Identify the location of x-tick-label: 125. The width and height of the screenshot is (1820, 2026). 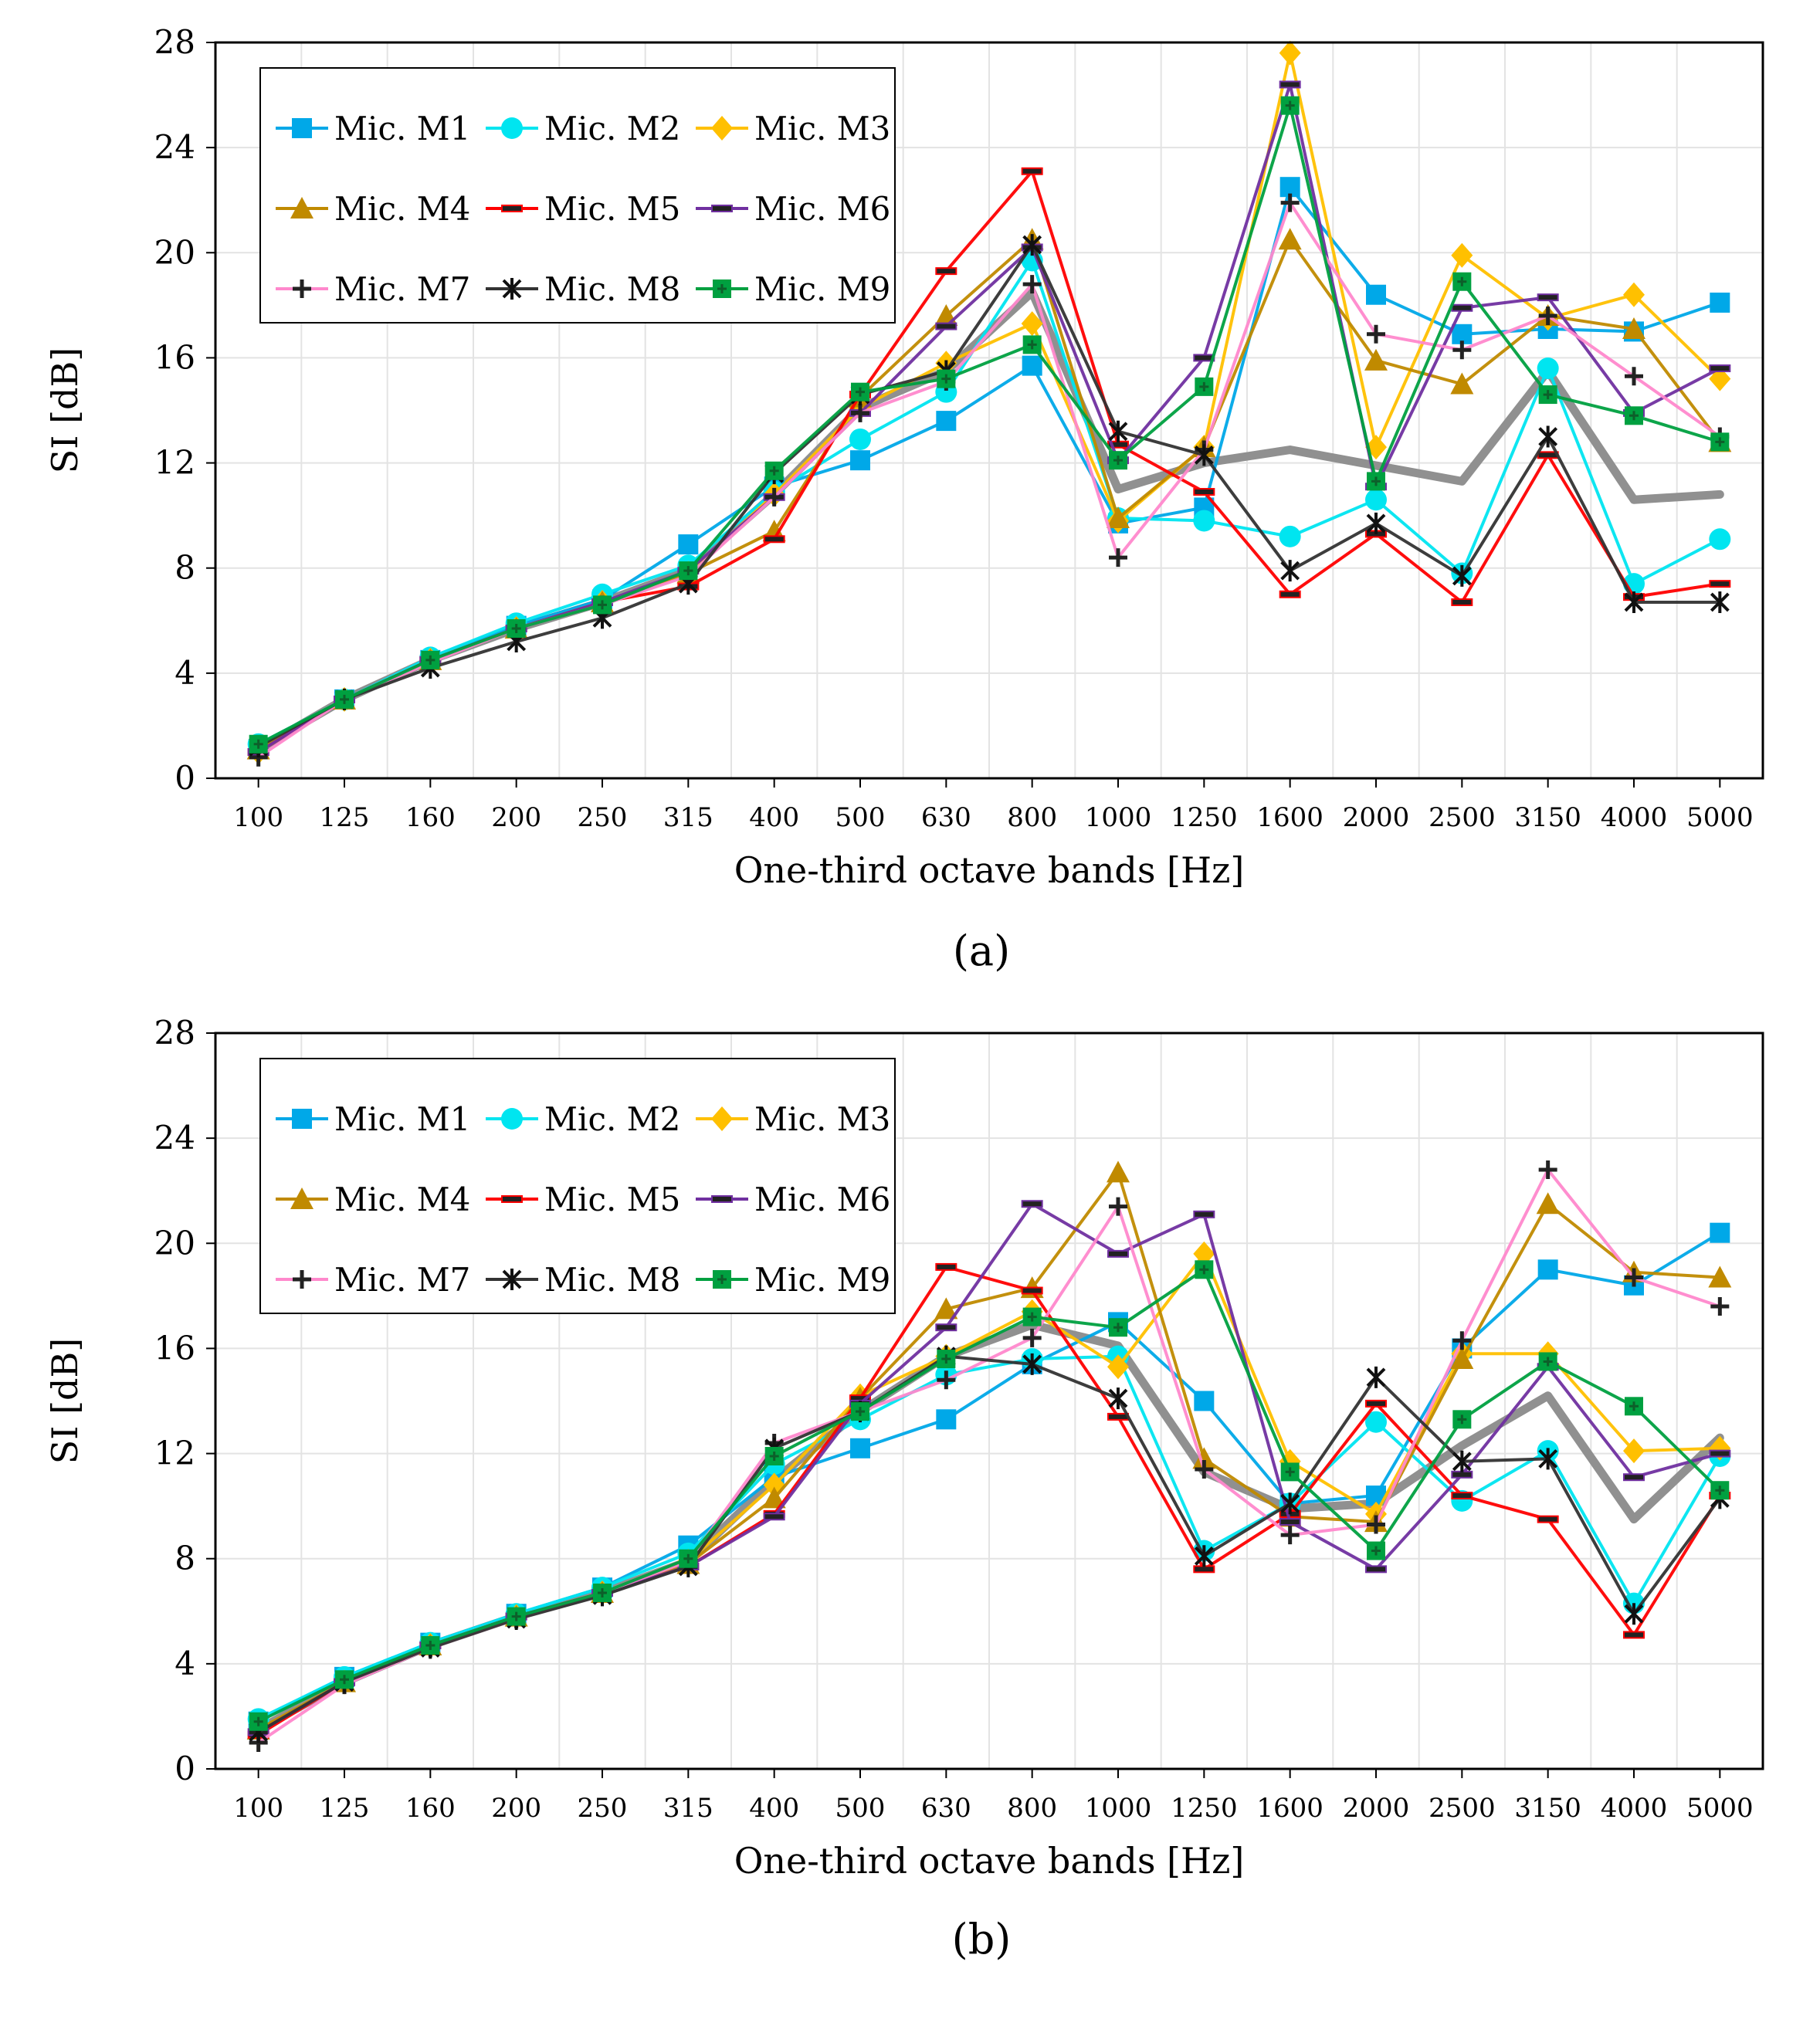
(345, 817).